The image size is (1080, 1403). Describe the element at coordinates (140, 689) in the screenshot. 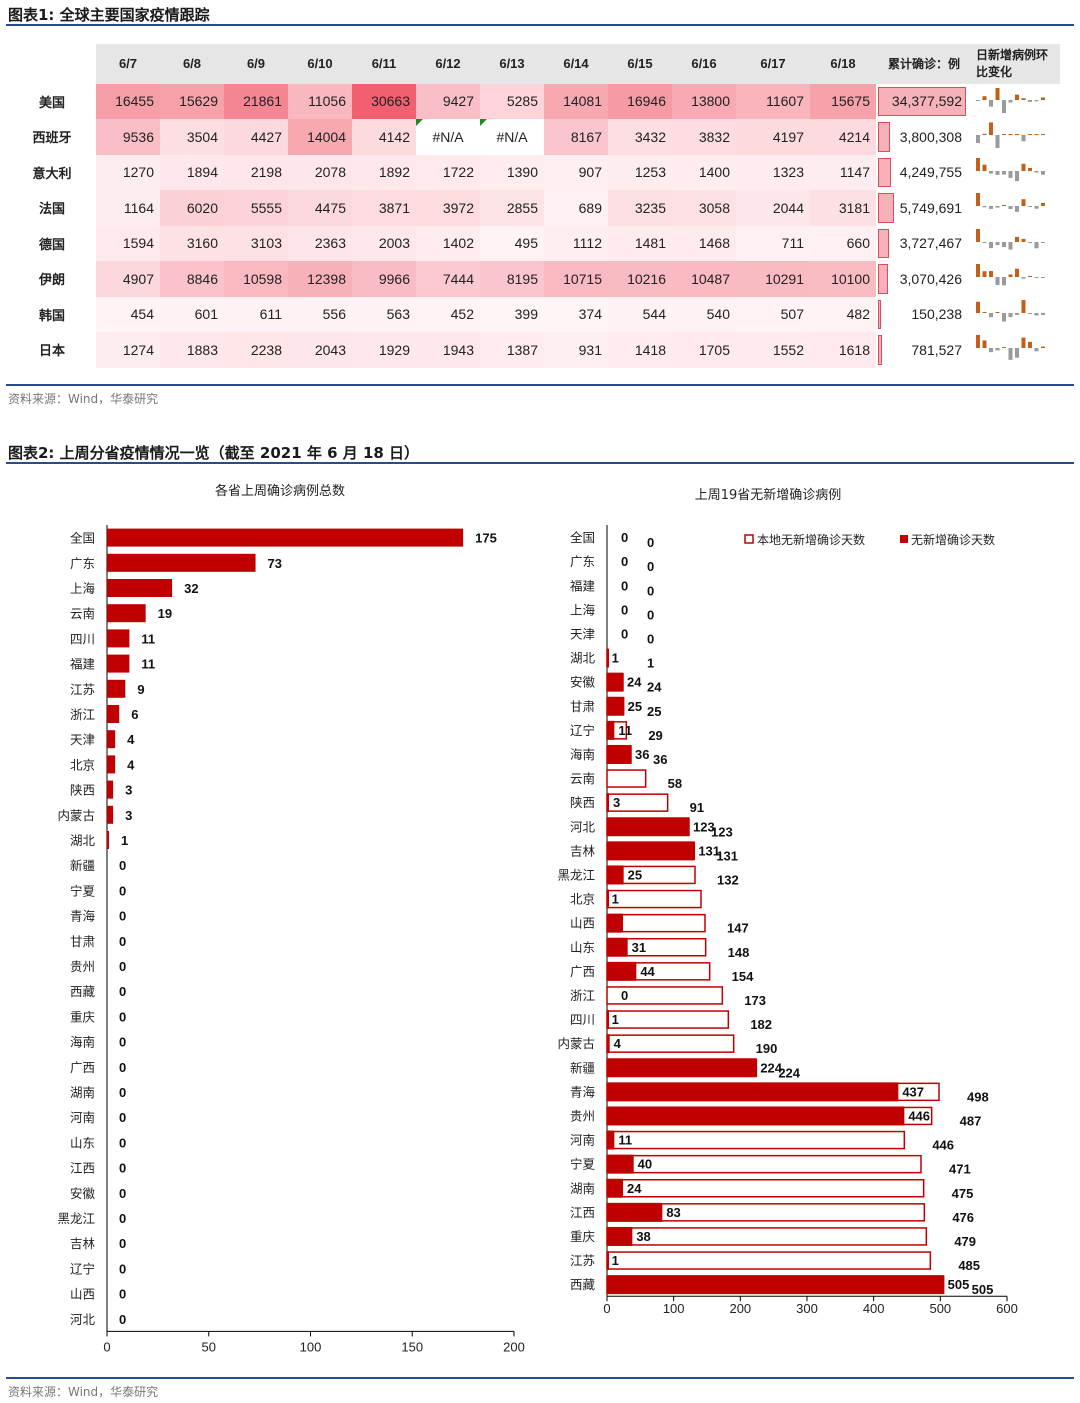

I see `data-label: 9` at that location.